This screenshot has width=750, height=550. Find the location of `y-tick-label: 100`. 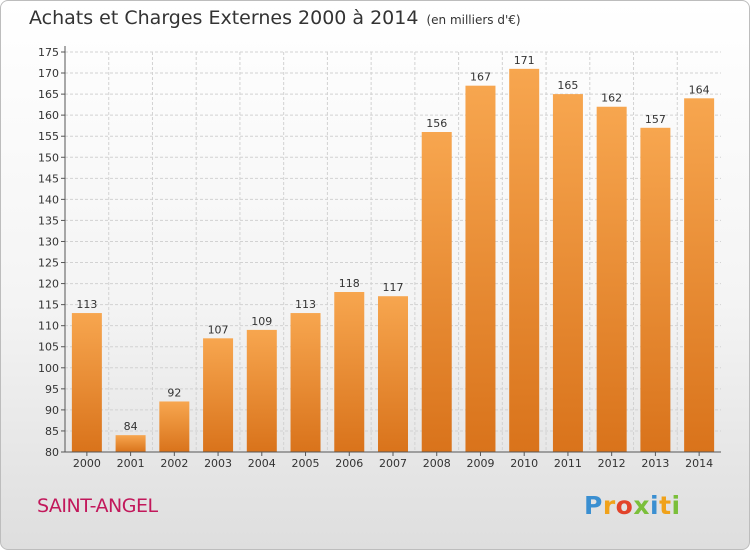

y-tick-label: 100 is located at coordinates (48, 368).